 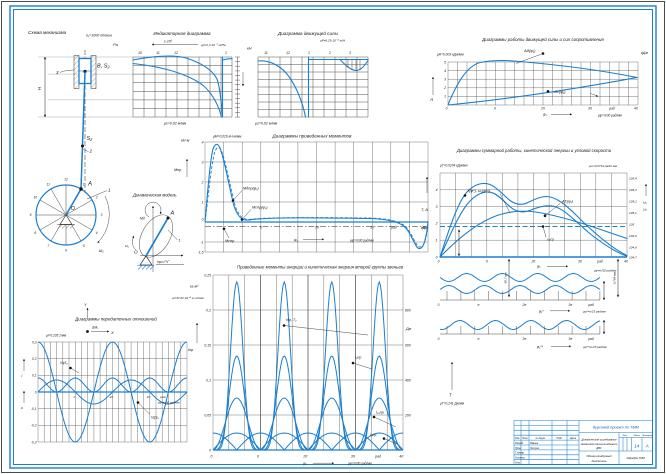 What do you see at coordinates (559, 438) in the screenshot?
I see `col-podp: Подп.` at bounding box center [559, 438].